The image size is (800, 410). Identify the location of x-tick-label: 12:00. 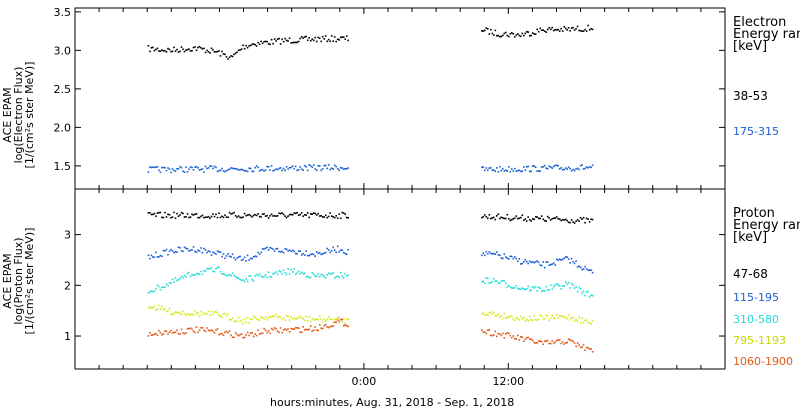
(508, 381).